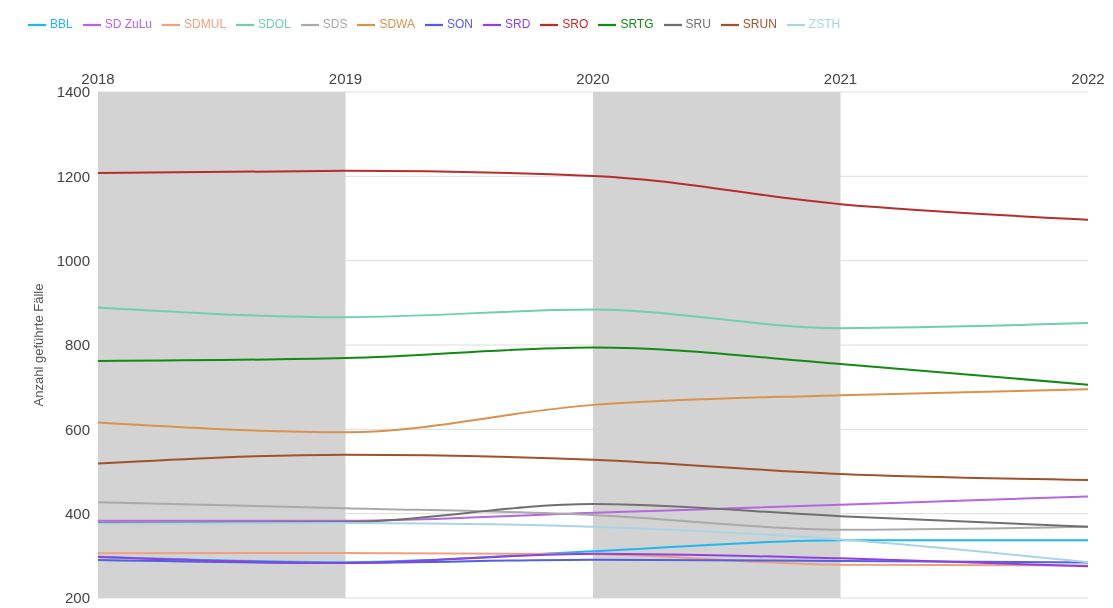 The image size is (1113, 608). What do you see at coordinates (575, 24) in the screenshot?
I see `legend-label: SRO` at bounding box center [575, 24].